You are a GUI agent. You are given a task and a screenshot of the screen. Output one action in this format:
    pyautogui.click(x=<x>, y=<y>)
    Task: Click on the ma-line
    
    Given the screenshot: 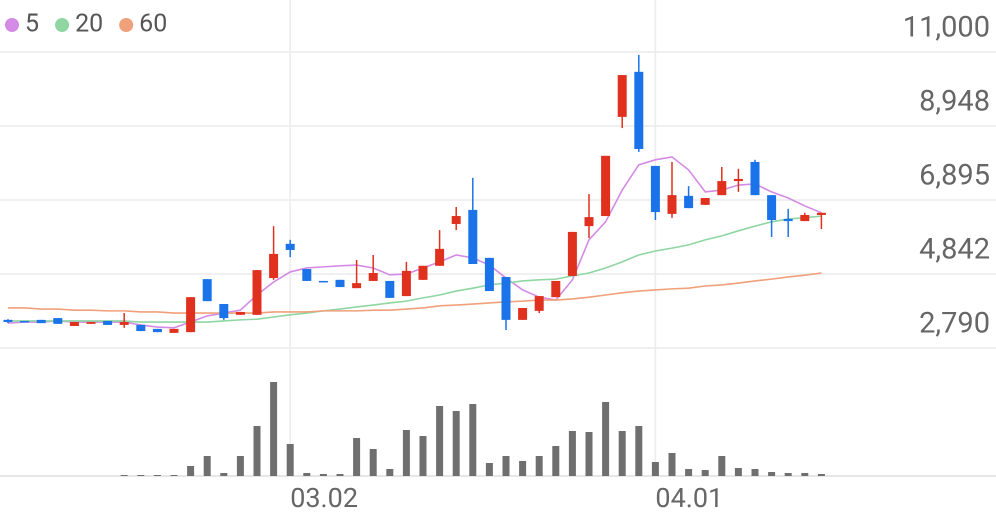 What is the action you would take?
    pyautogui.click(x=415, y=293)
    